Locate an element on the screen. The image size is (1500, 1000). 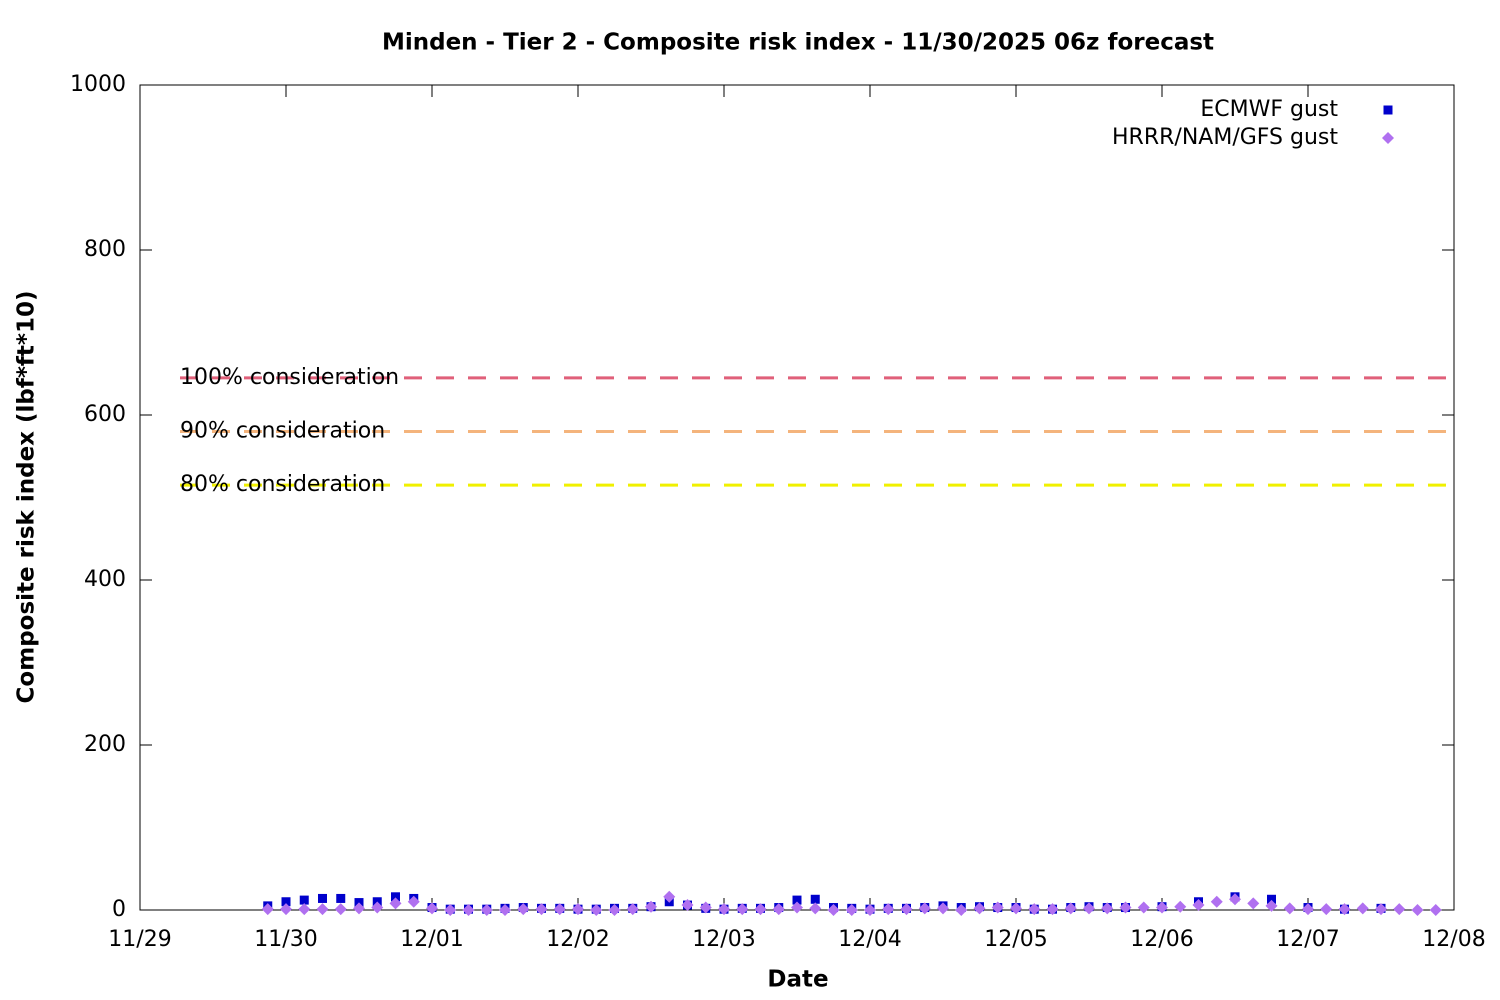
threshold-label: 80% consideration is located at coordinates (282, 484).